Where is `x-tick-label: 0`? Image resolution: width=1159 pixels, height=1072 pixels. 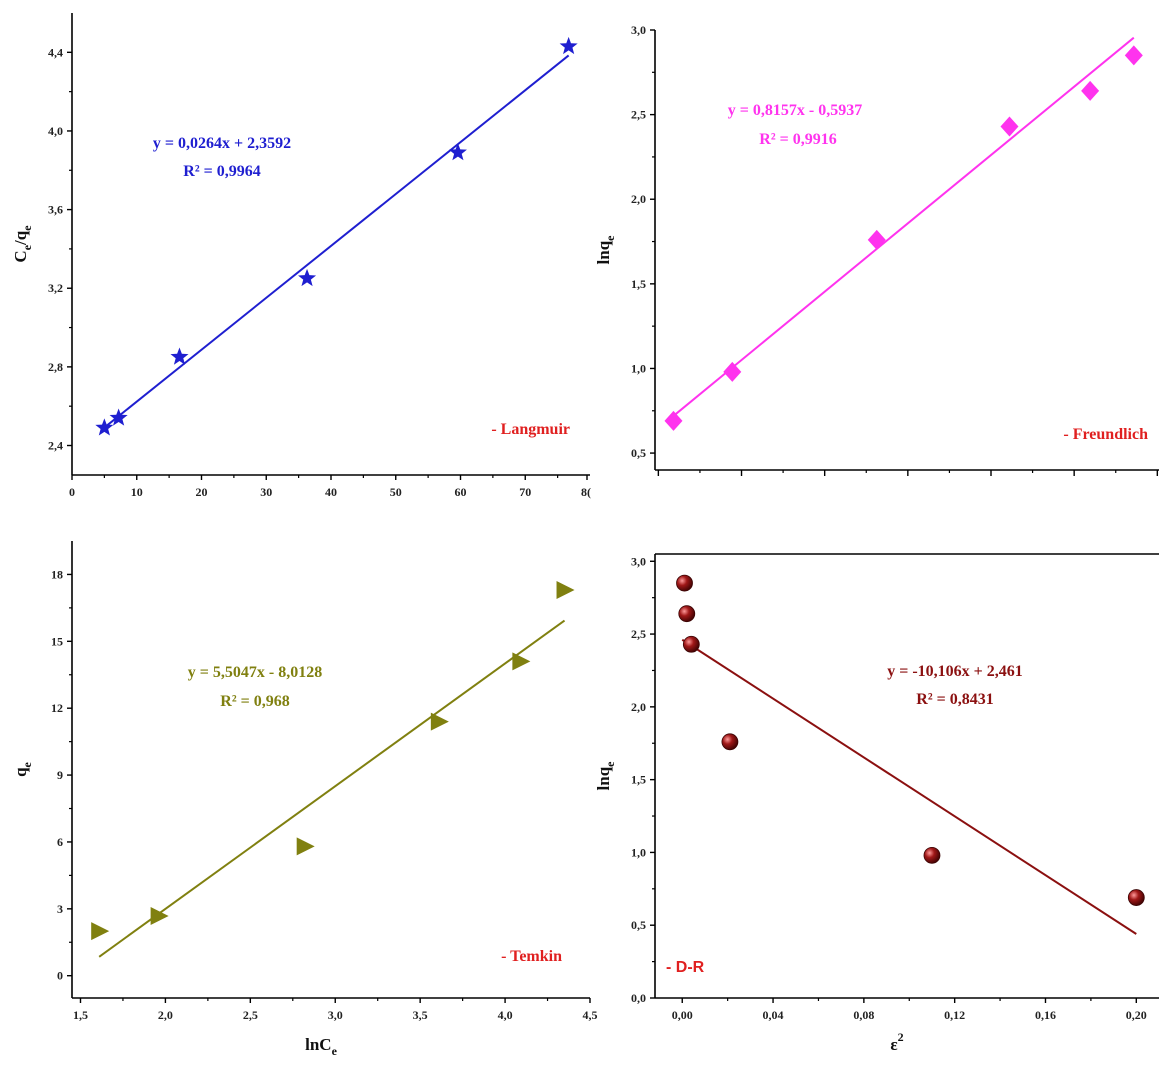
x-tick-label: 0 is located at coordinates (72, 492).